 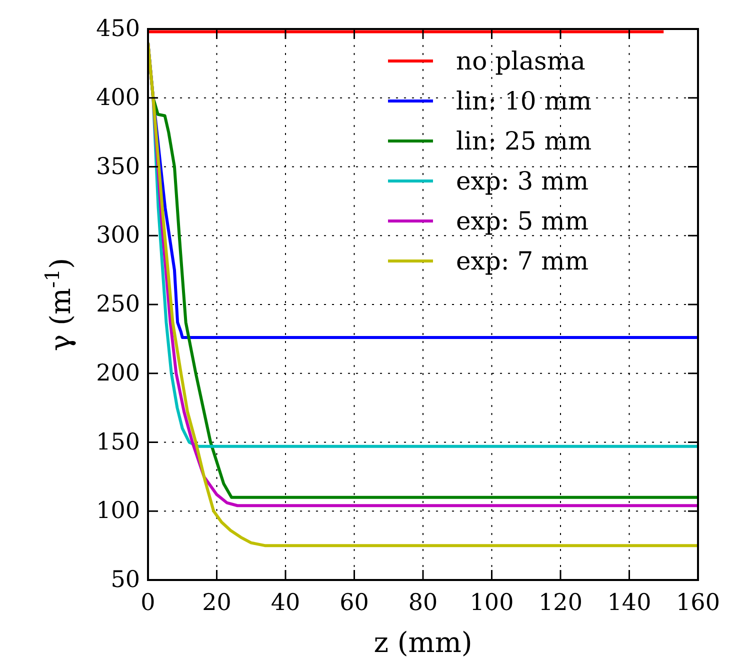 I want to click on x-tick-label: 140, so click(x=629, y=603).